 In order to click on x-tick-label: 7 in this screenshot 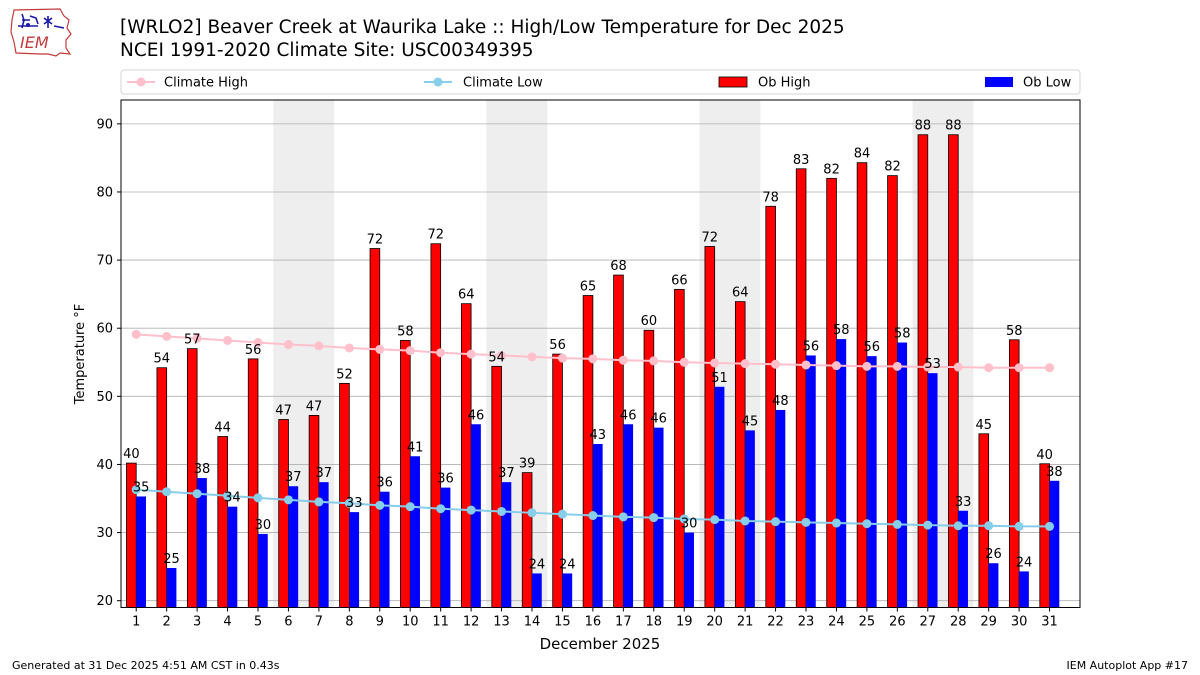, I will do `click(319, 622)`.